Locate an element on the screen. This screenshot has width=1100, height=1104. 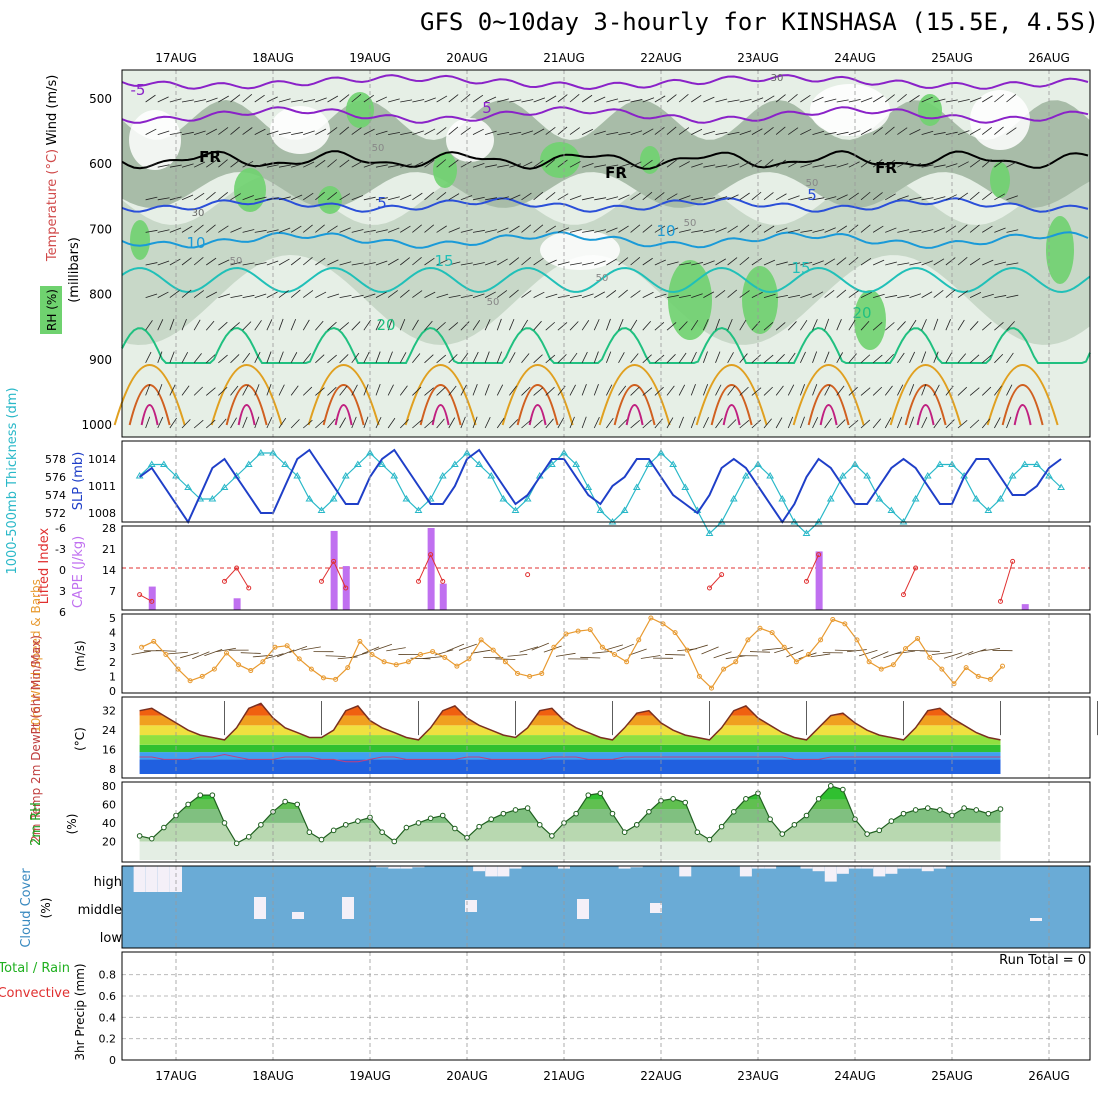
pressure-tick-label: 900 is located at coordinates (100, 360).